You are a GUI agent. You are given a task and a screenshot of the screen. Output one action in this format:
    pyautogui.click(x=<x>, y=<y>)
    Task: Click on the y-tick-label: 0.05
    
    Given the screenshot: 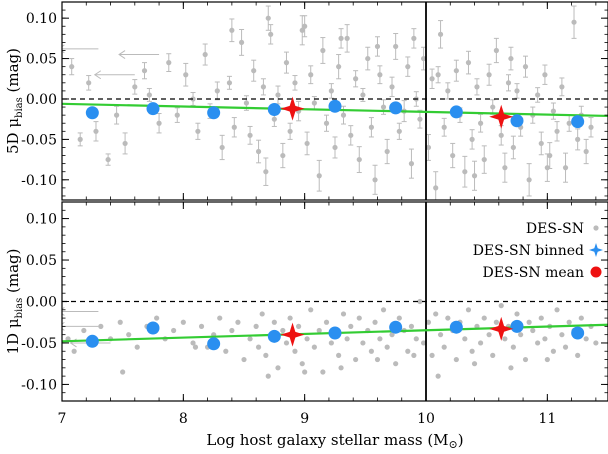 What is the action you would take?
    pyautogui.click(x=41, y=261)
    